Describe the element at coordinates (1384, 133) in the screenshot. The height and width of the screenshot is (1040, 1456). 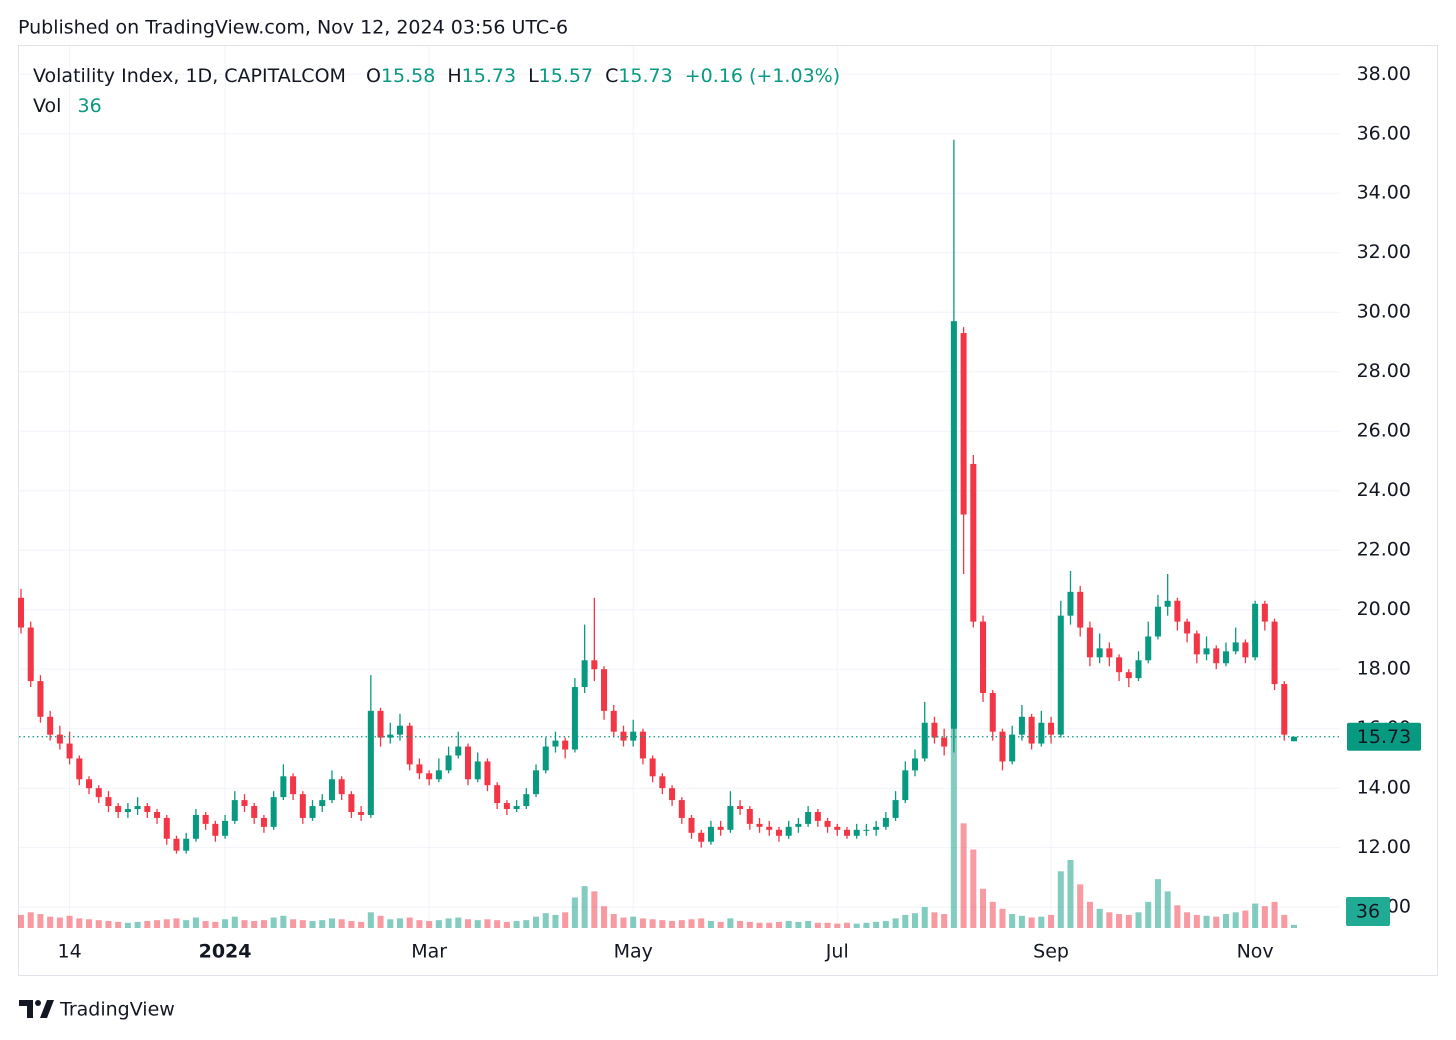
I see `y-tick-label: 36.00` at that location.